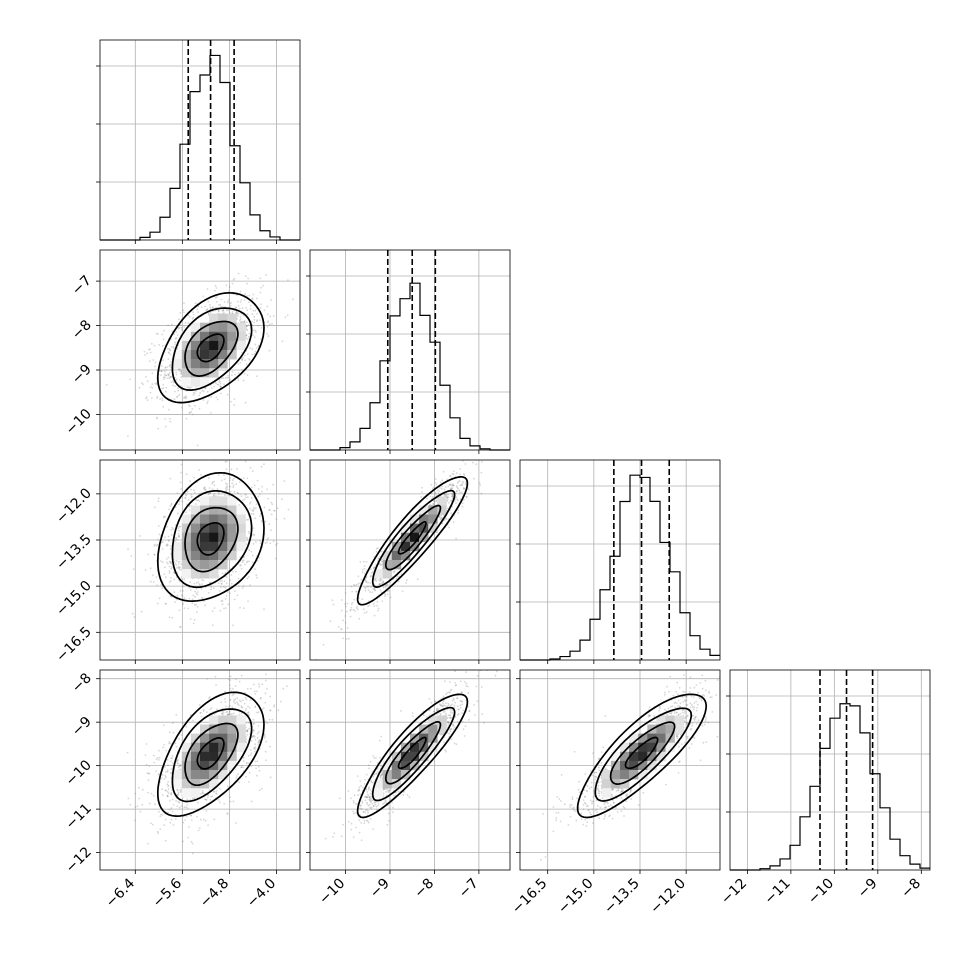 This screenshot has width=970, height=970. I want to click on y-tick-label: −15.0, so click(74, 599).